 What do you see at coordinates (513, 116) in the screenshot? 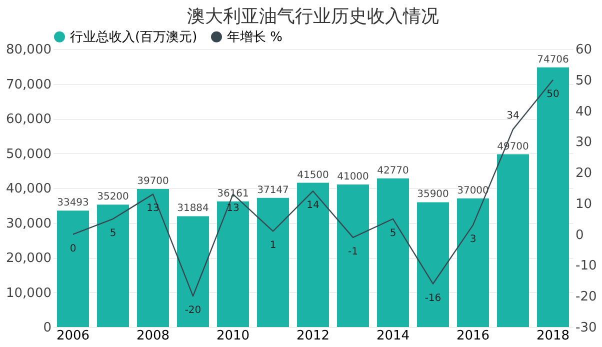
I see `data-label: 34` at bounding box center [513, 116].